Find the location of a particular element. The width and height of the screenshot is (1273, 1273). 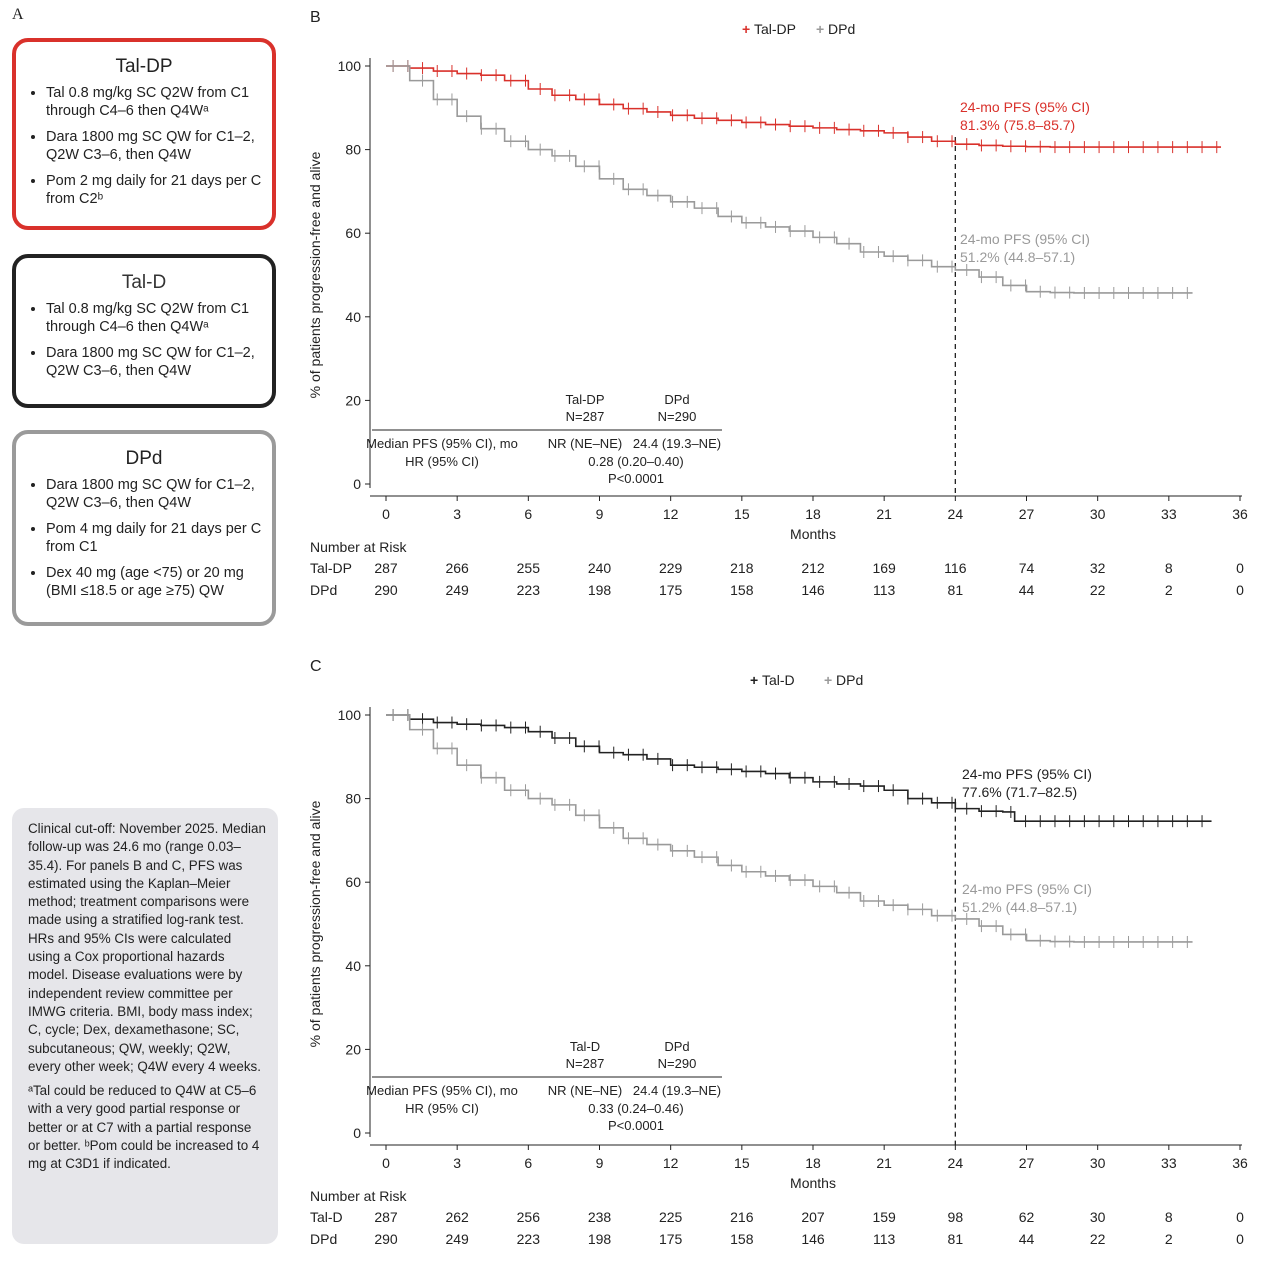

risk-value: 198 is located at coordinates (600, 1239).